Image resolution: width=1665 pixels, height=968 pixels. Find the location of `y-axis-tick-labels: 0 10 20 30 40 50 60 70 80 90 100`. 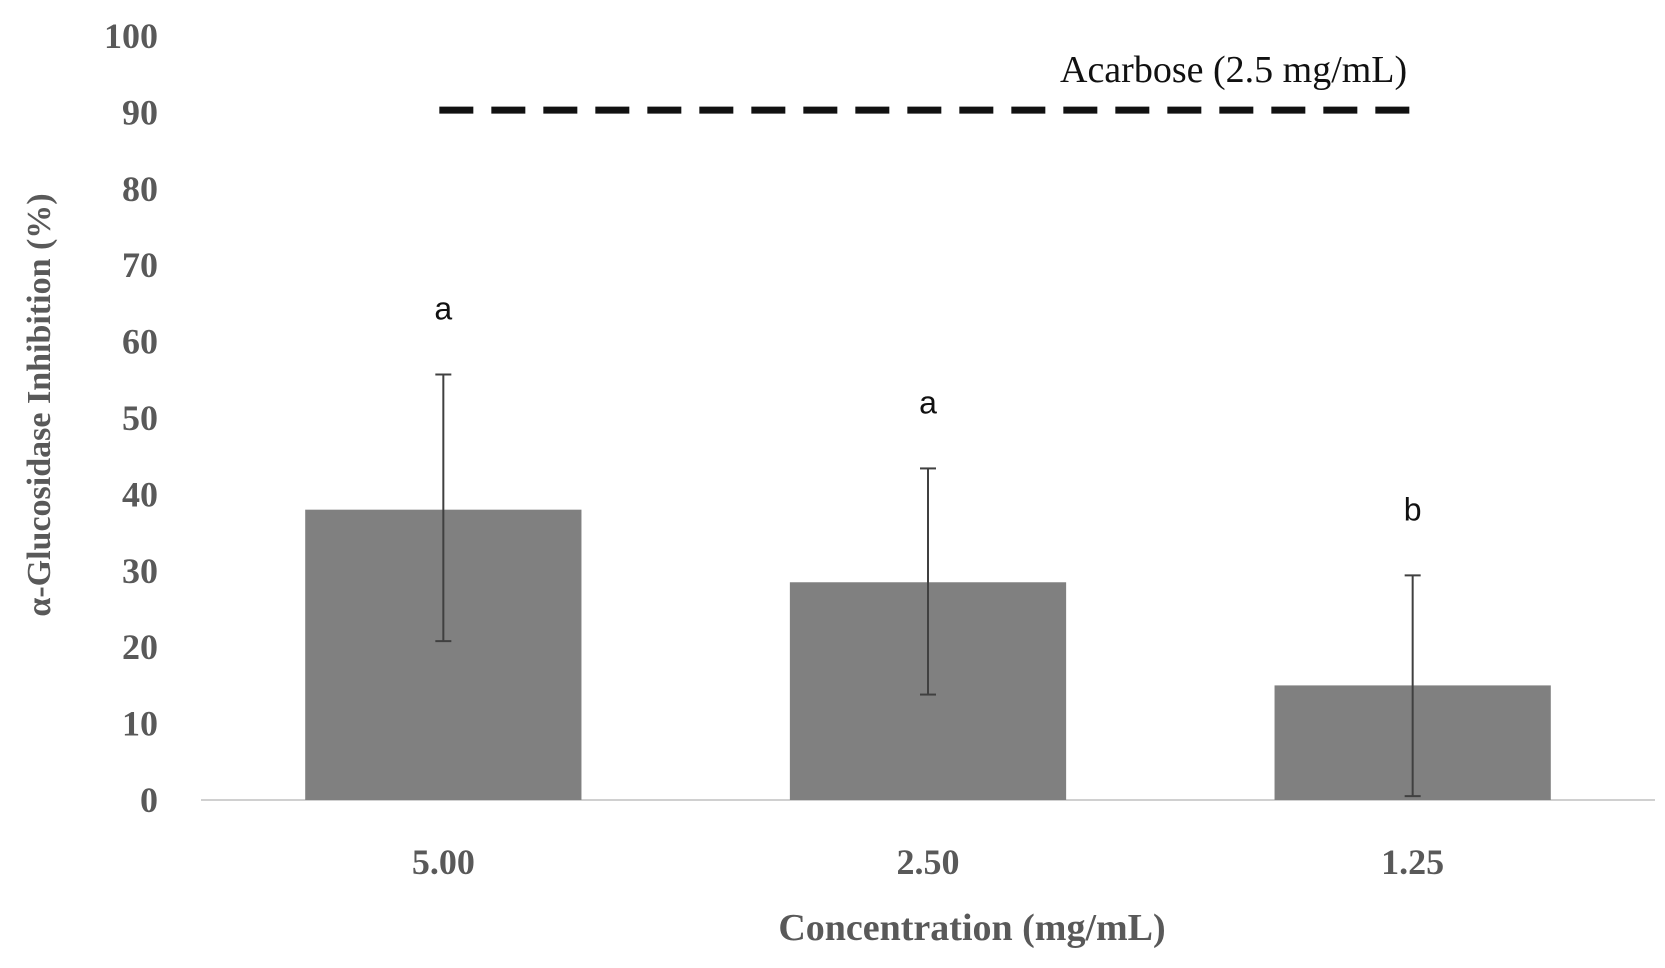

y-axis-tick-labels: 0 10 20 30 40 50 60 70 80 90 100 is located at coordinates (131, 418).